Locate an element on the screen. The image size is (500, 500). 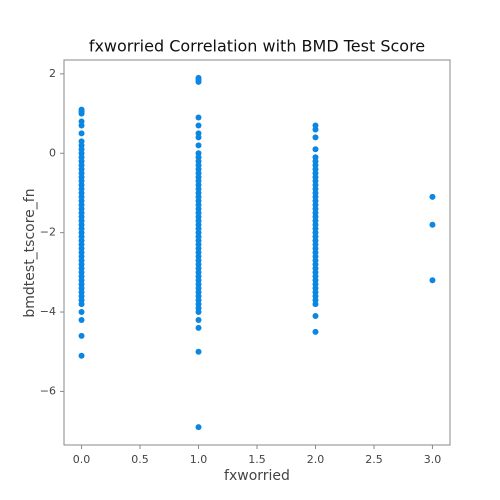
x-tick-label: 0.0 is located at coordinates (82, 459).